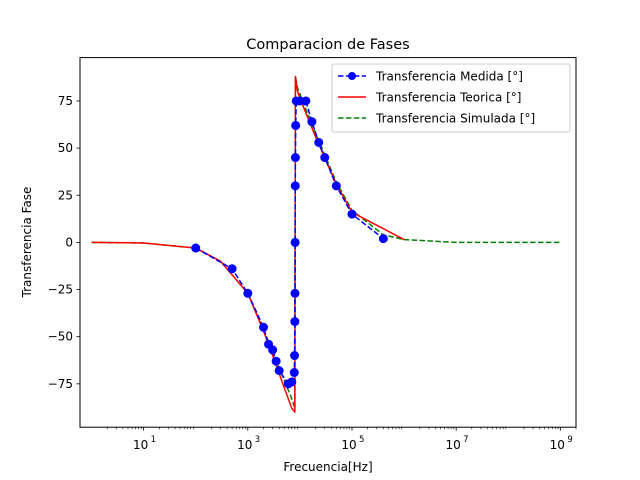  I want to click on y-tick-label: 50, so click(65, 148).